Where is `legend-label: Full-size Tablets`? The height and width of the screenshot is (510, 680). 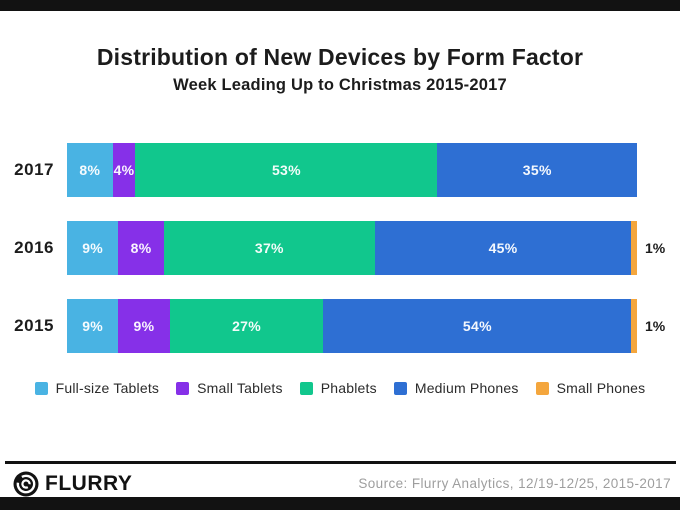 legend-label: Full-size Tablets is located at coordinates (107, 388).